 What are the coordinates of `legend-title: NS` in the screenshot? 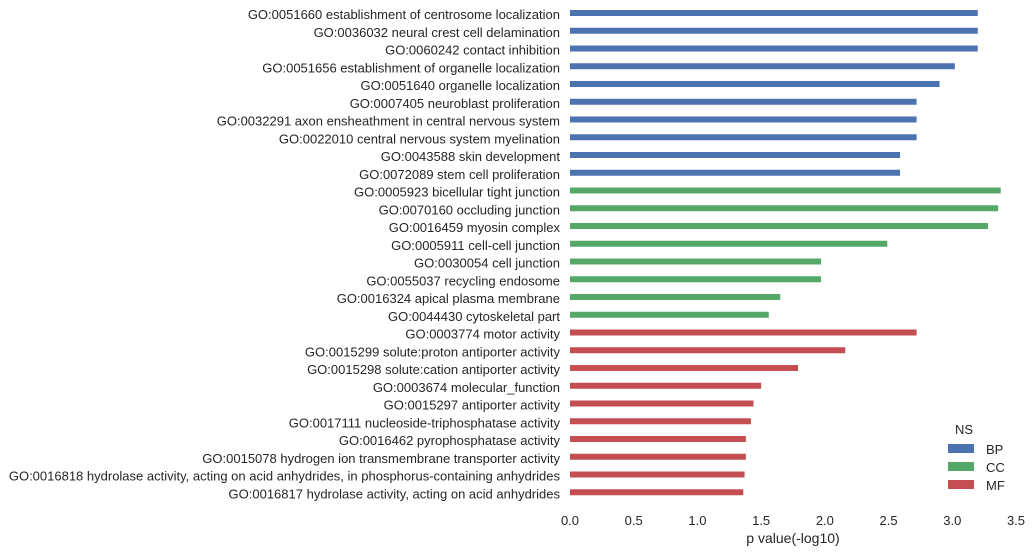 It's located at (964, 429).